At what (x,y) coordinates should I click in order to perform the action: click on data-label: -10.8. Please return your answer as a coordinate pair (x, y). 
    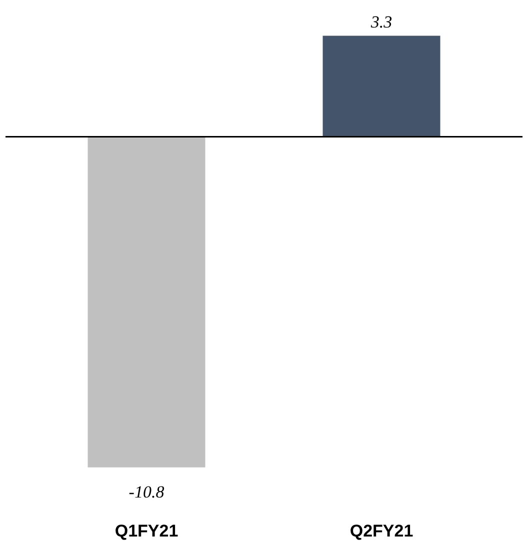
    Looking at the image, I should click on (146, 492).